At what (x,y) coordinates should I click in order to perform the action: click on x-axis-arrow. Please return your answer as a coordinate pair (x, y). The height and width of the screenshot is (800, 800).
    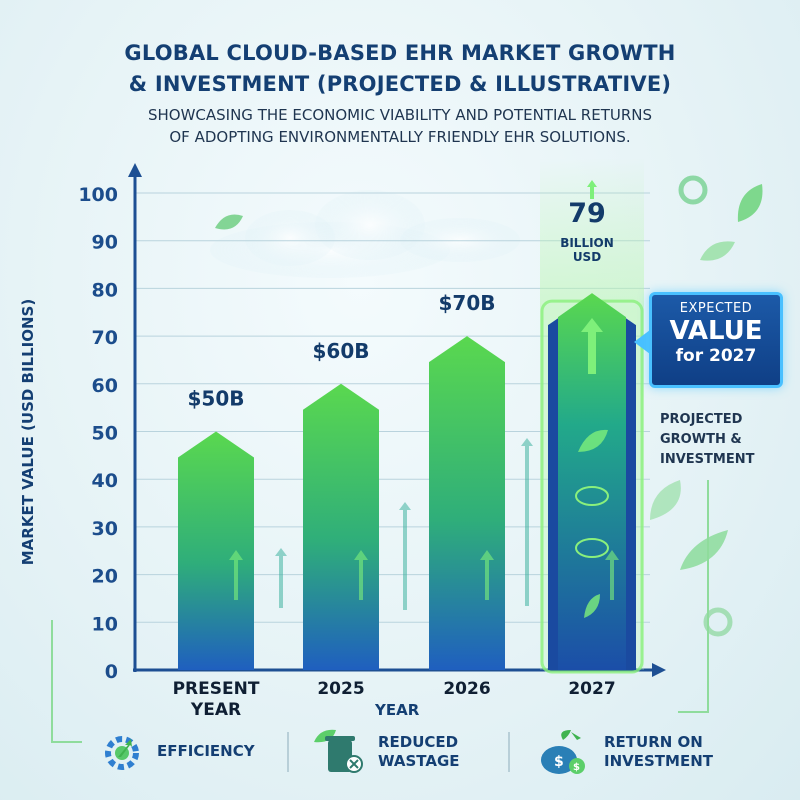
    Looking at the image, I should click on (659, 670).